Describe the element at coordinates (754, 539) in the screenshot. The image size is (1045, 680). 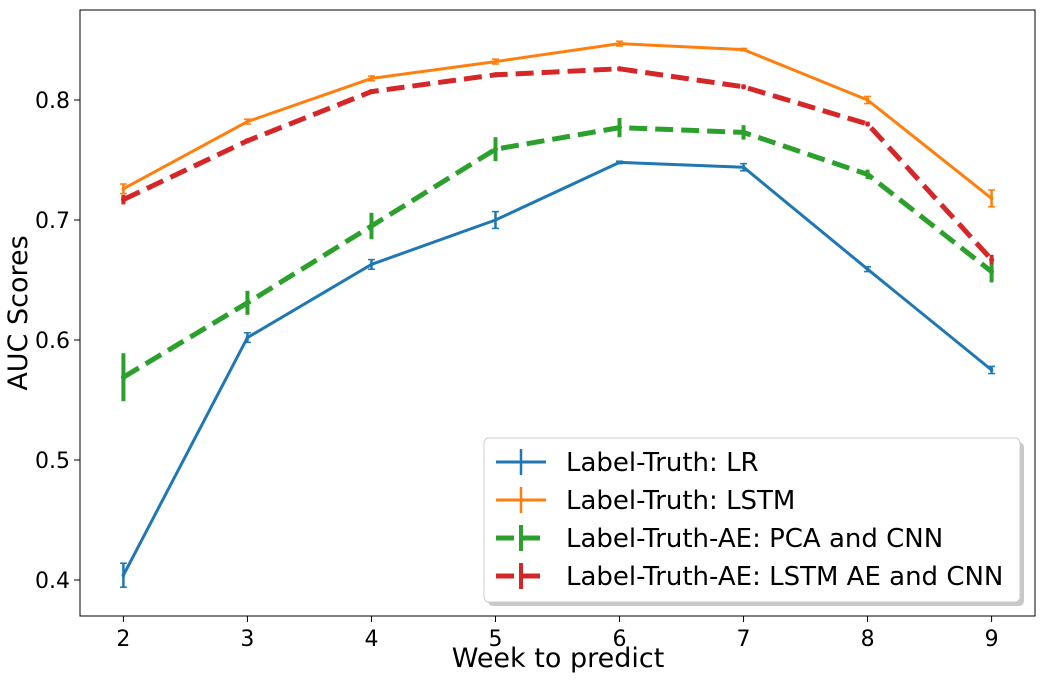
I see `legend-label: Label-Truth-AE: PCA and CNN` at that location.